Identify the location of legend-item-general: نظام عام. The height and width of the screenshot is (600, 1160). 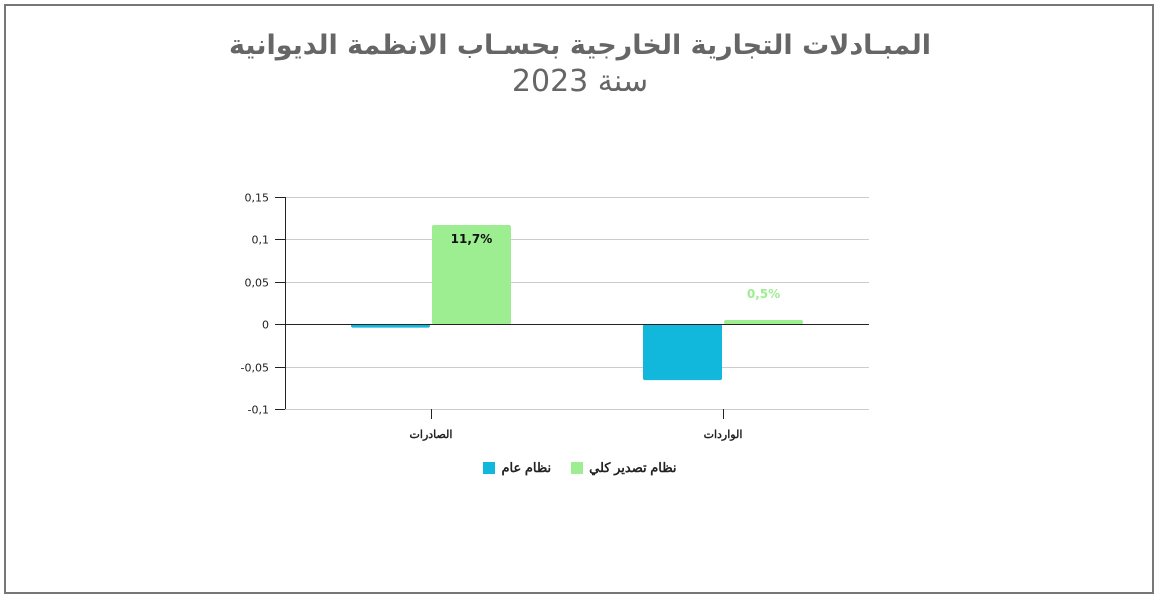
(517, 468).